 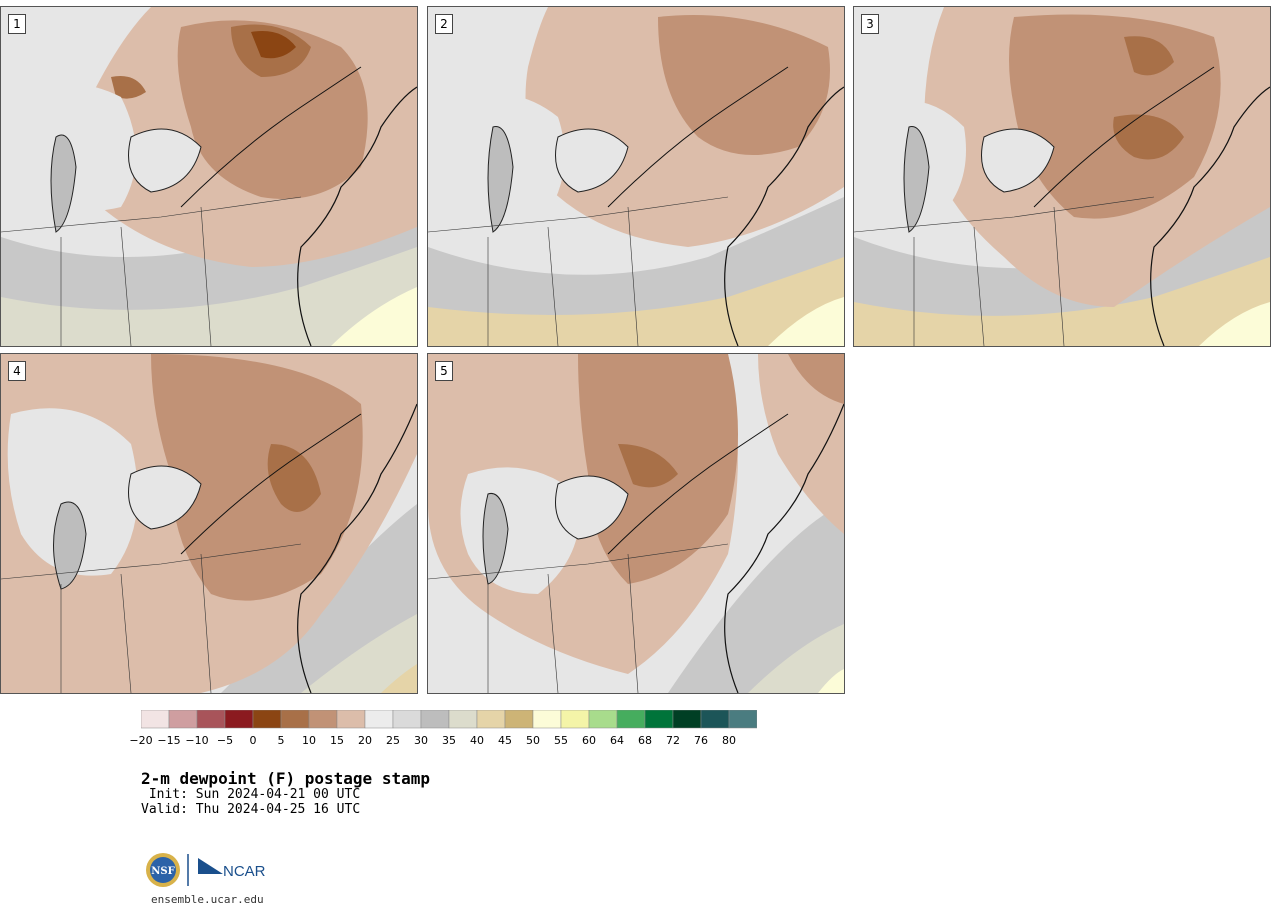 What do you see at coordinates (449, 740) in the screenshot?
I see `colorbar-tick-label: 35` at bounding box center [449, 740].